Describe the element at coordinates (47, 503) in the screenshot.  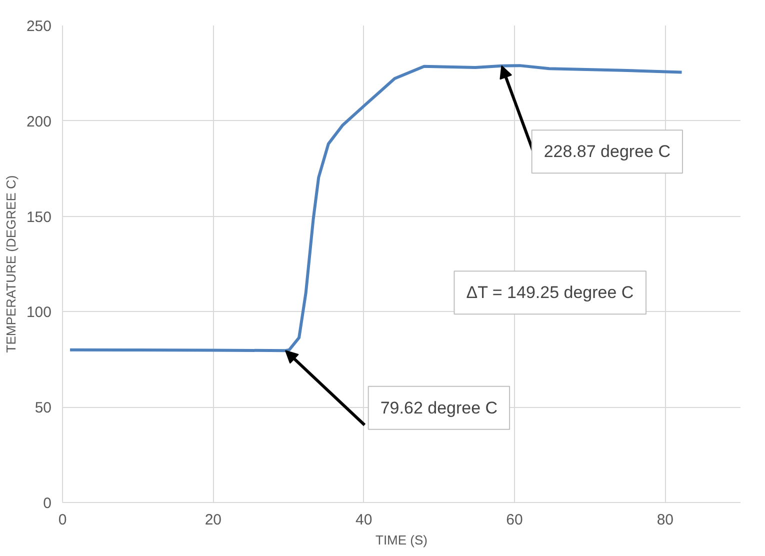
I see `y-tick-label: 0` at that location.